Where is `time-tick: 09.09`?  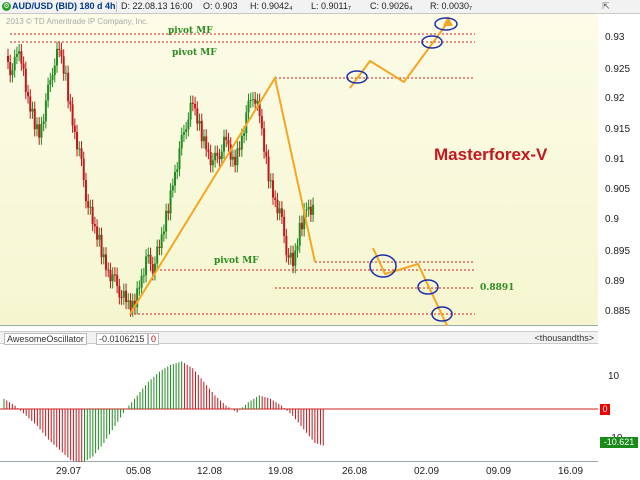
time-tick: 09.09 is located at coordinates (499, 471).